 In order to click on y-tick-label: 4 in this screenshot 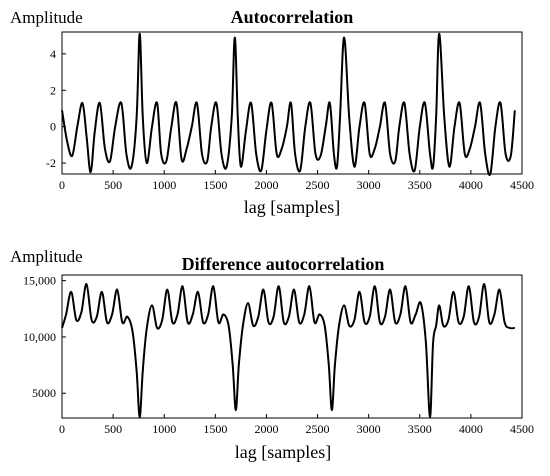, I will do `click(53, 54)`.